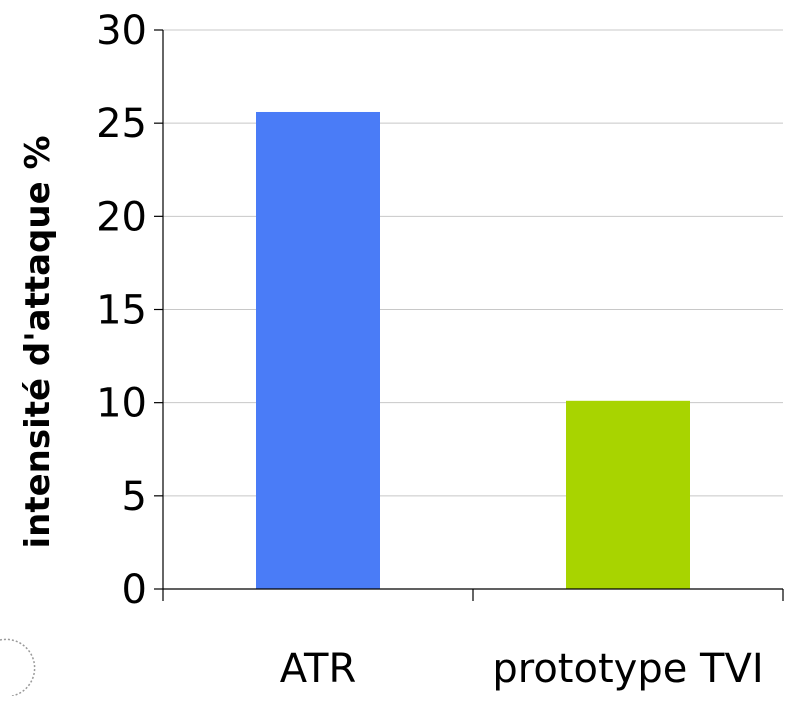 This screenshot has height=701, width=802. Describe the element at coordinates (121, 217) in the screenshot. I see `y-tick-label-20: 20` at that location.